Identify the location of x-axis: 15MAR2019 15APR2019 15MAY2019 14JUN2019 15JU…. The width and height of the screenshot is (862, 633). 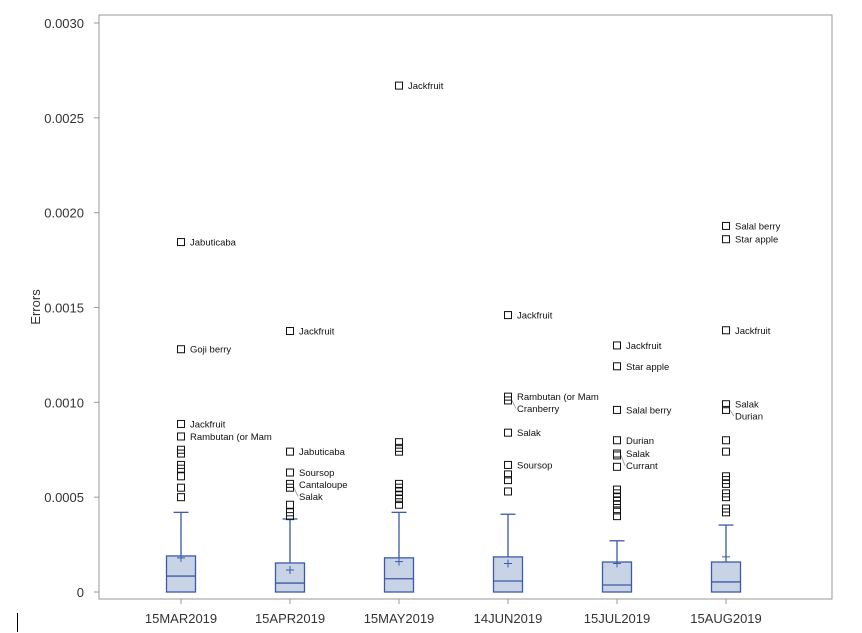
(453, 612).